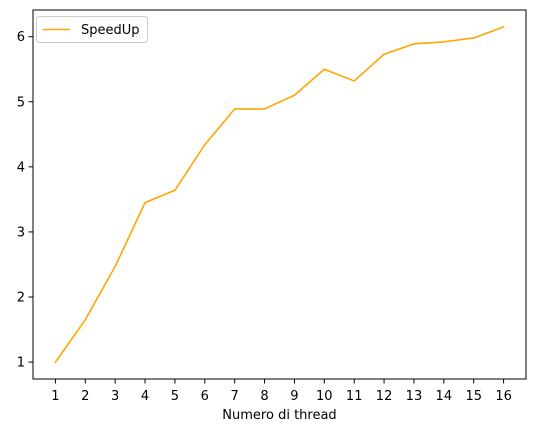 The image size is (534, 432). Describe the element at coordinates (21, 37) in the screenshot. I see `y-tick-label: 6` at that location.